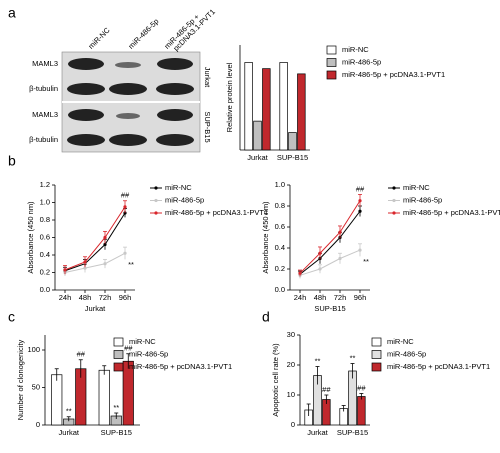 This screenshot has height=453, width=500. I want to click on cell-label: Jurkat, so click(207, 77).